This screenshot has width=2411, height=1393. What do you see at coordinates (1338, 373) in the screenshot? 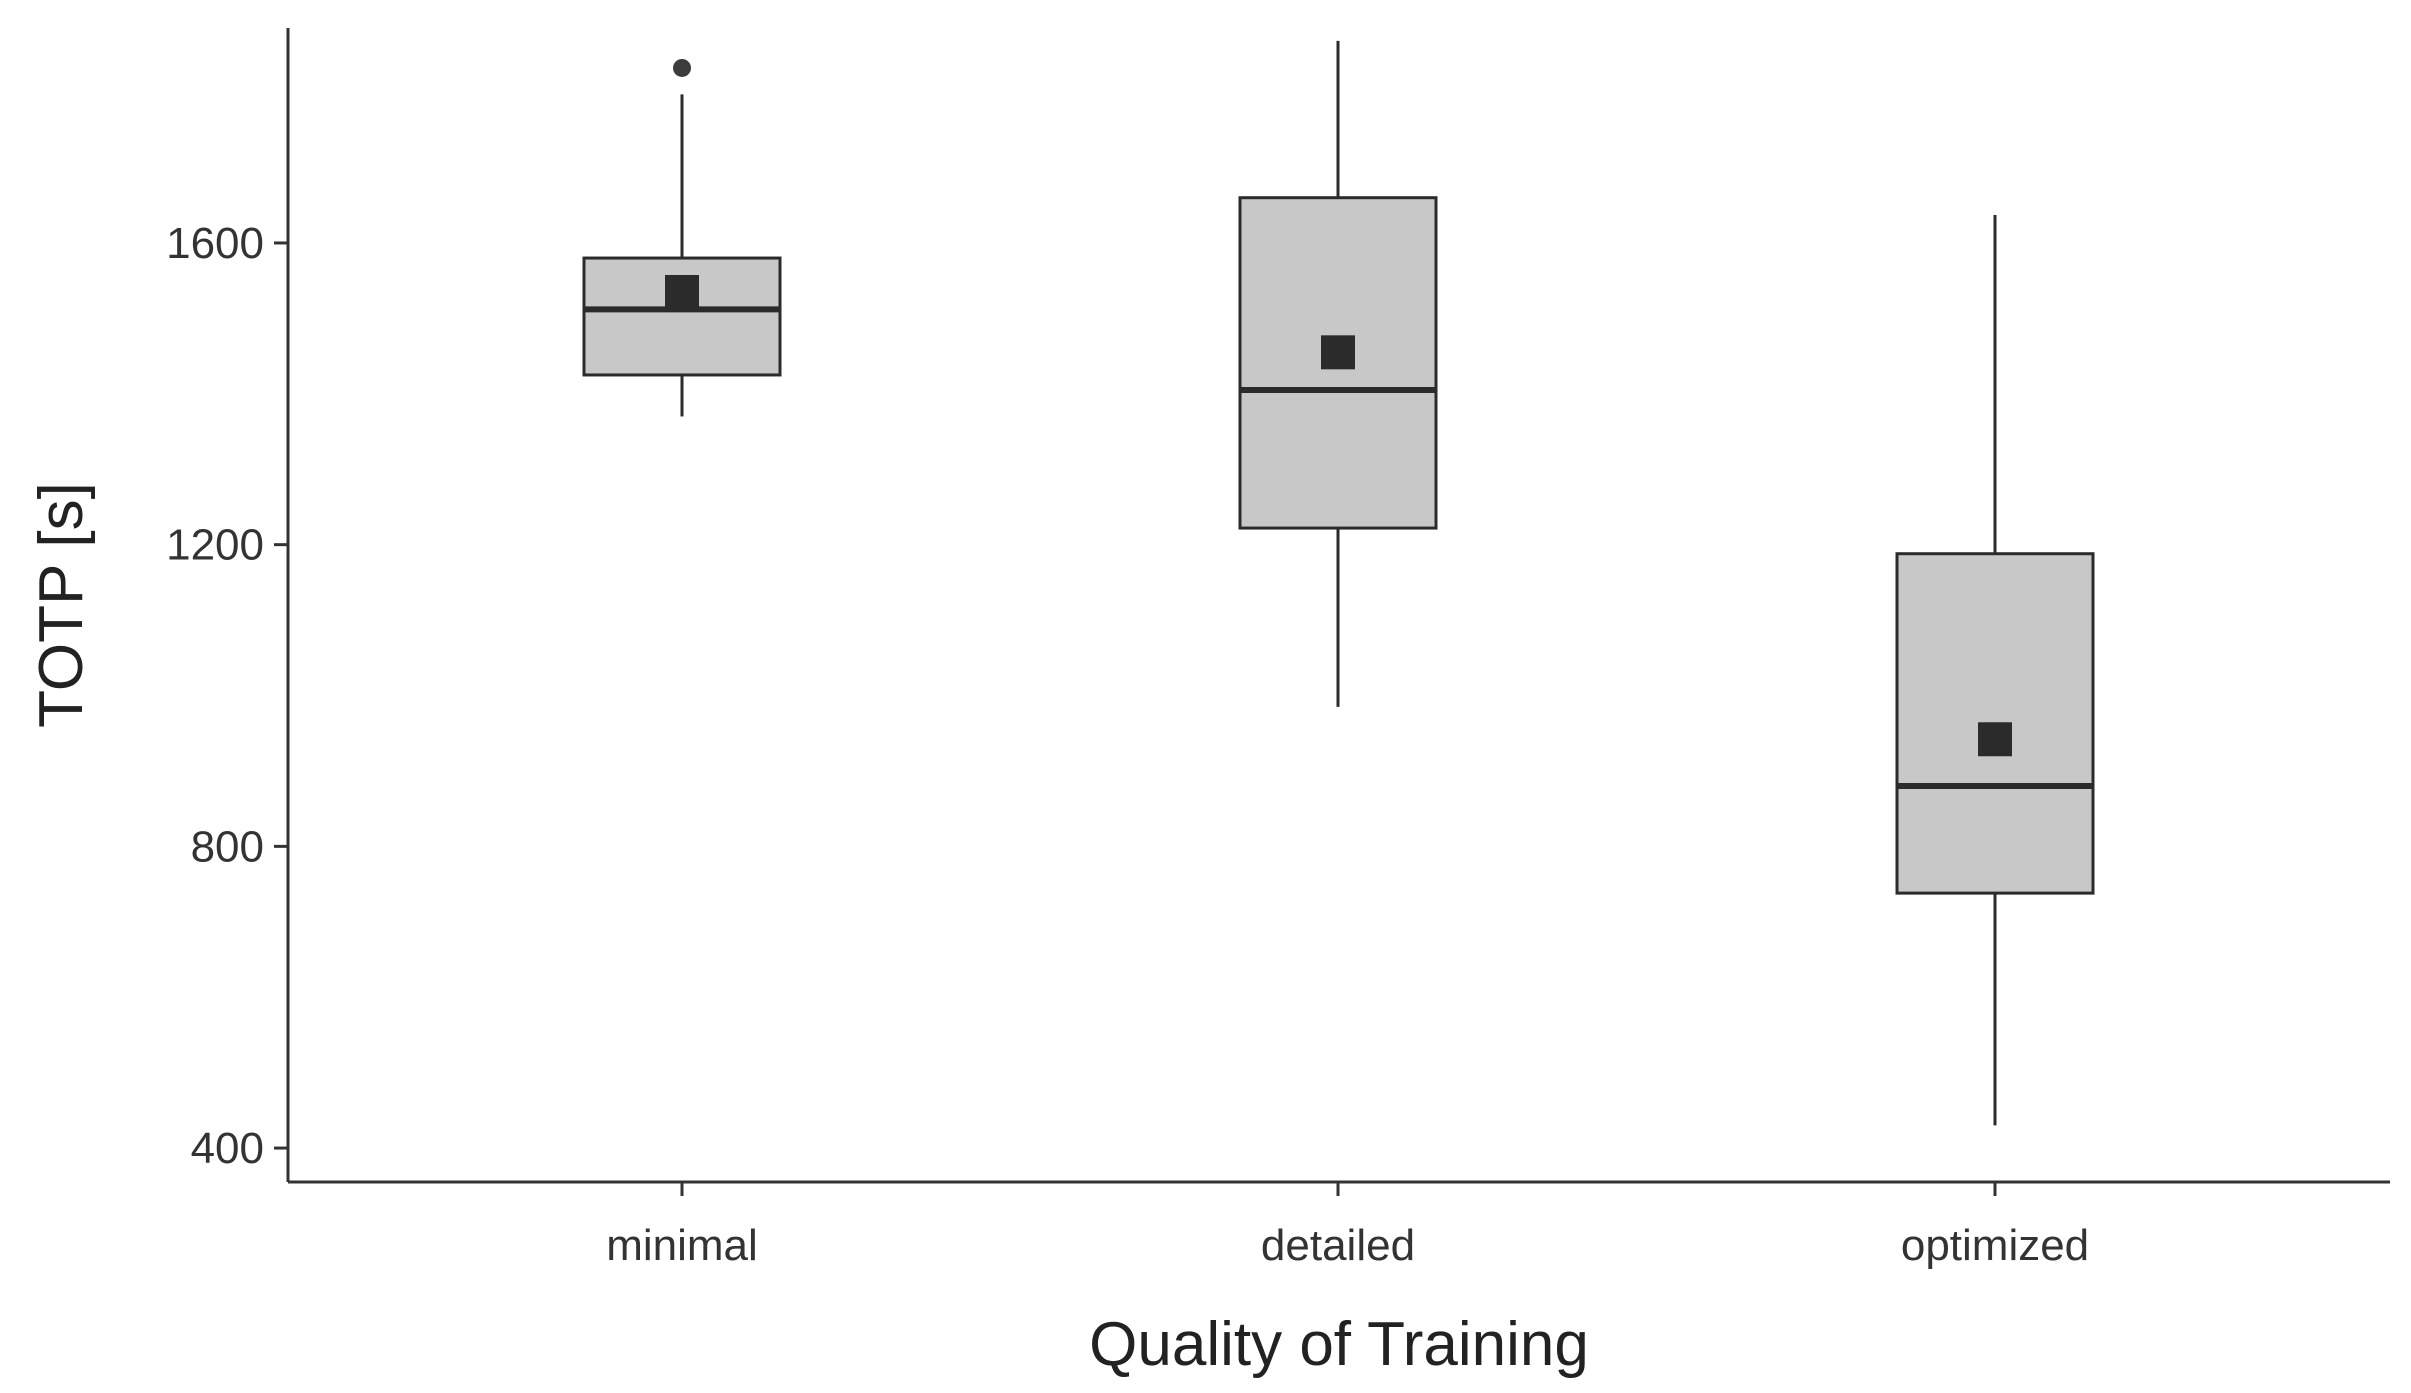
I see `box-detailed` at bounding box center [1338, 373].